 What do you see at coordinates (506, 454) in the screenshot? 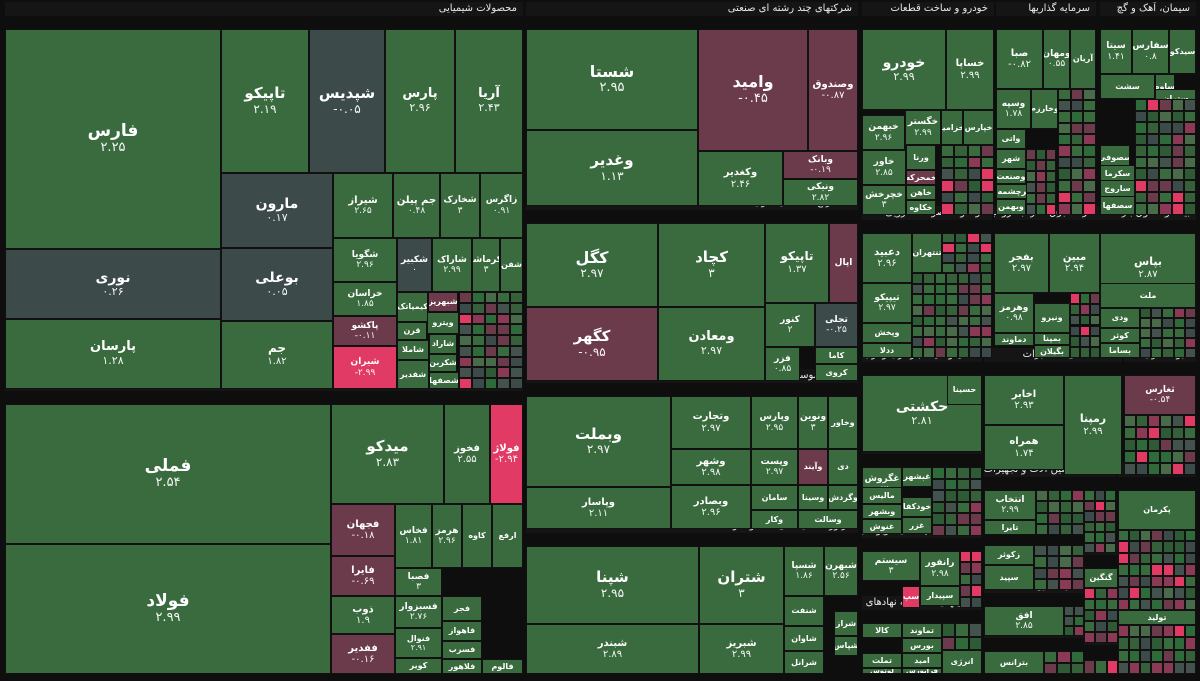
I see `tile-fooladh: فولاژ -۲.۹۴` at bounding box center [506, 454].